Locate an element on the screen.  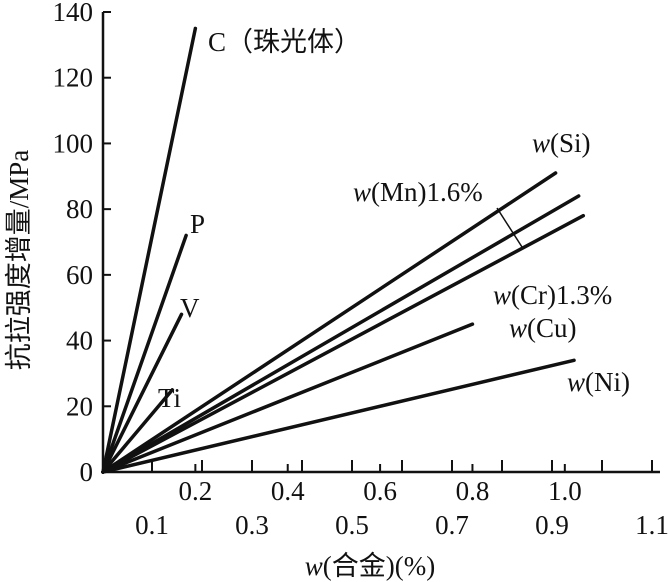
p-line-label: P is located at coordinates (197, 224).